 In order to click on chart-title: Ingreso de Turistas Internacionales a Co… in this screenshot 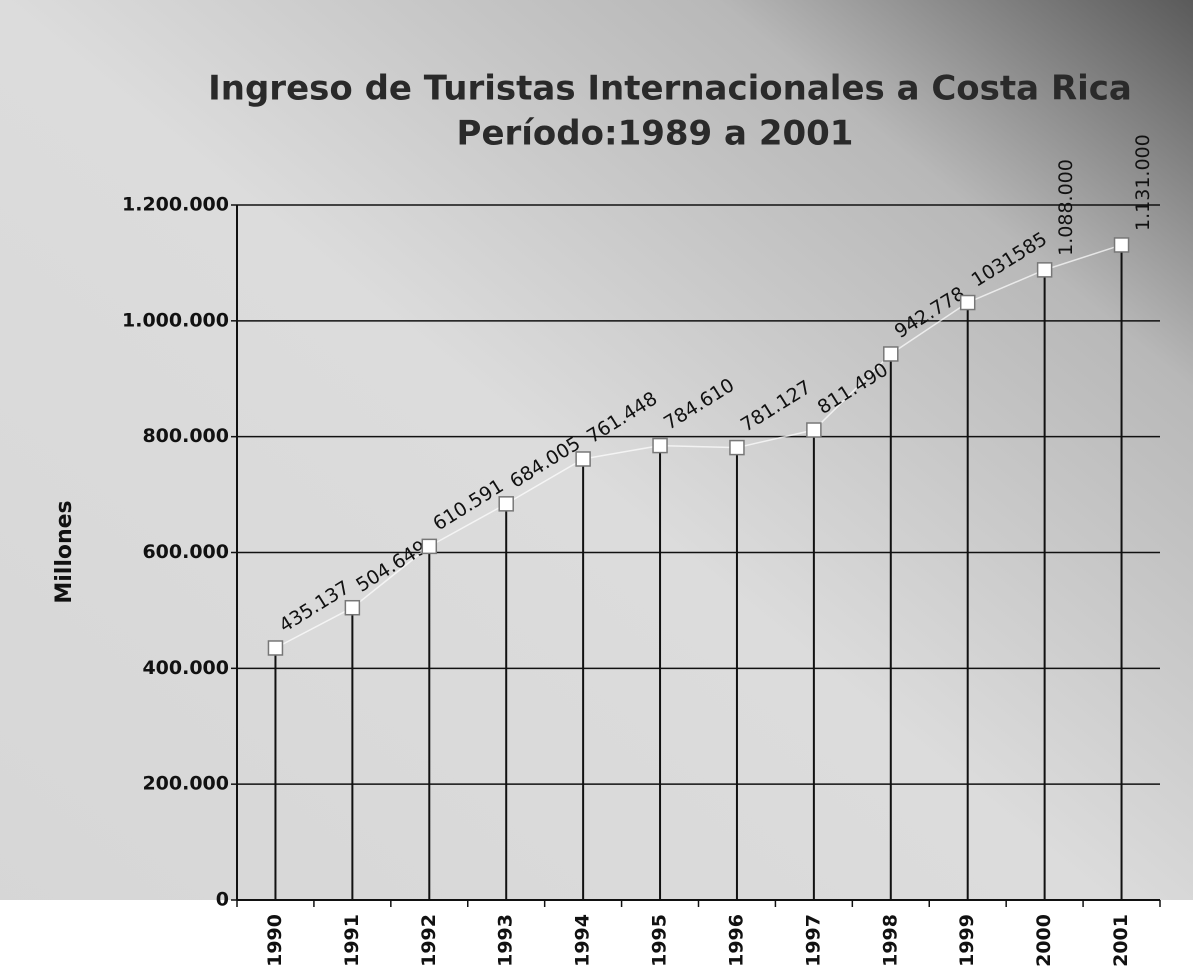, I will do `click(670, 89)`.